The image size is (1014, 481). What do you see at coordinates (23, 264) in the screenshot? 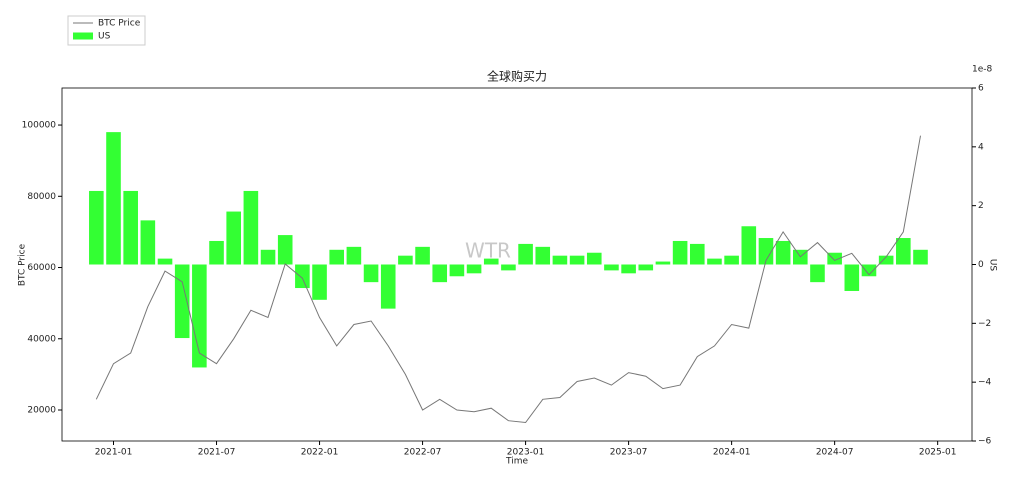
I see `y-axis-label: BTC Price` at bounding box center [23, 264].